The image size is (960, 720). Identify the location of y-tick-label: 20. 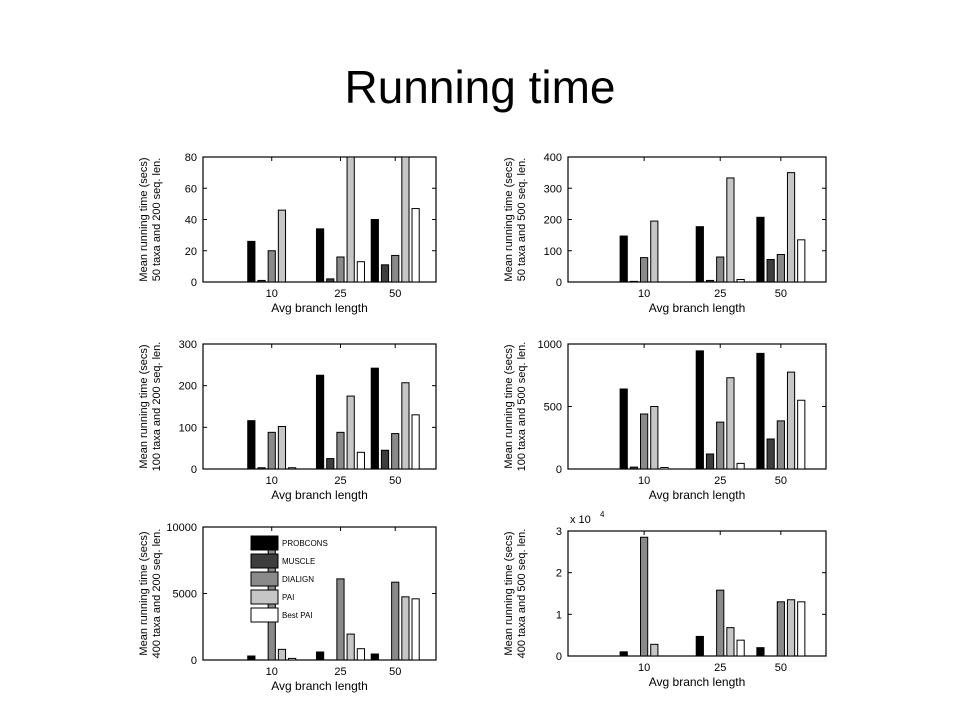
(191, 252).